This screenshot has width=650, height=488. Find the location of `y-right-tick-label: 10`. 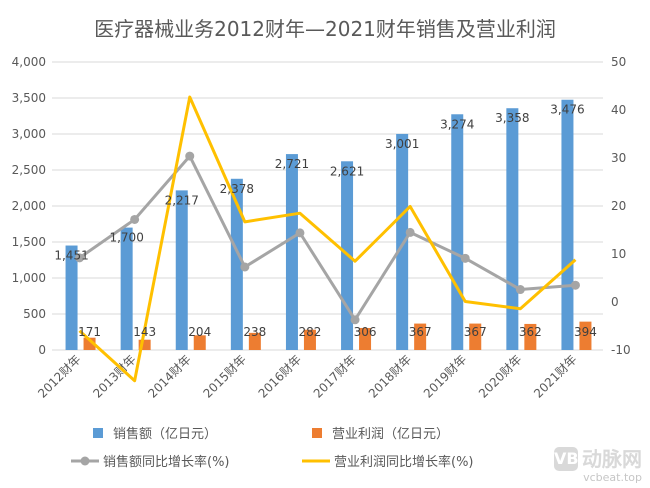

y-right-tick-label: 10 is located at coordinates (618, 254).